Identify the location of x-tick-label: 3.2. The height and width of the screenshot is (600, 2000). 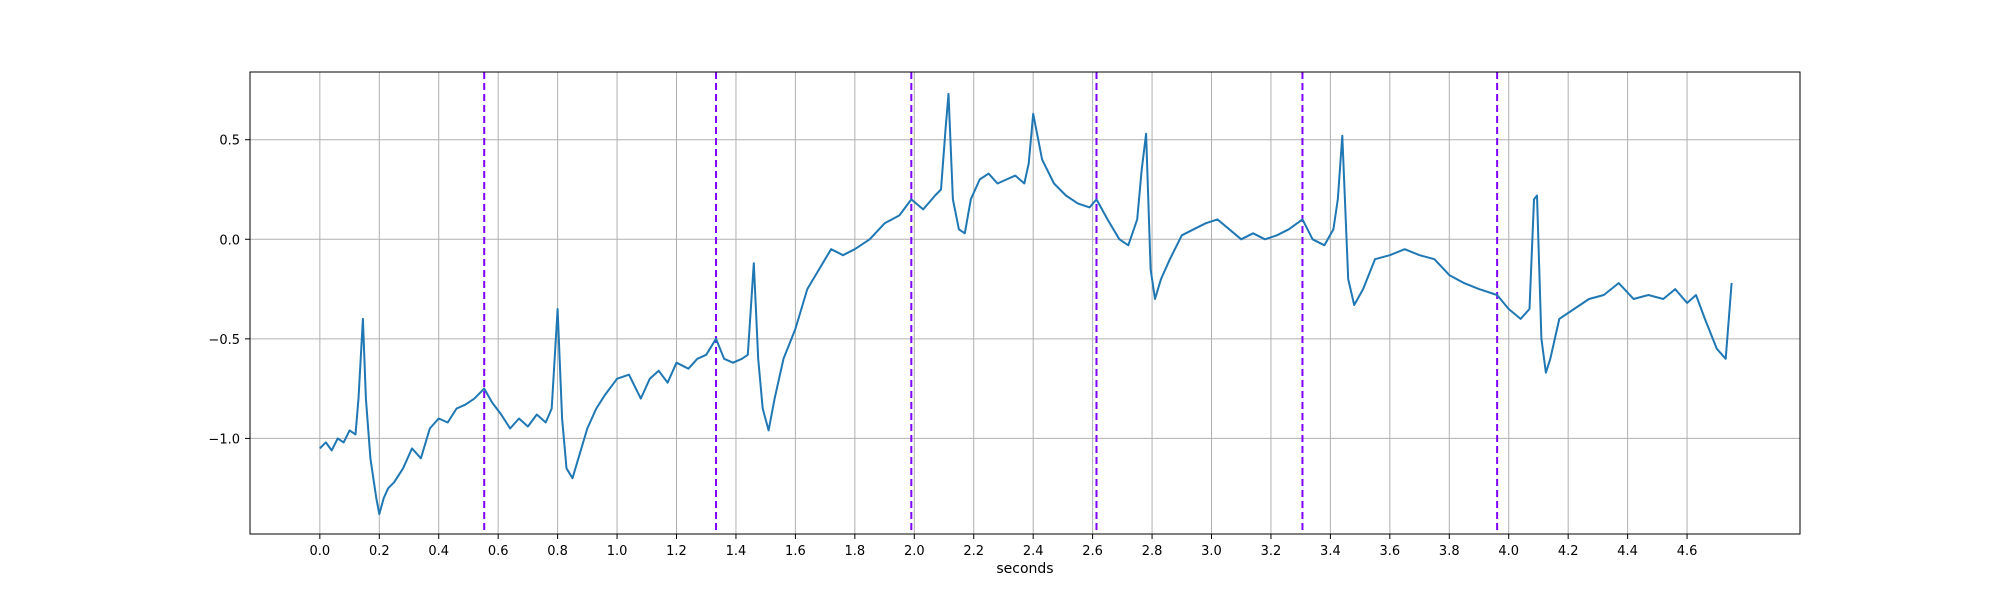
(1271, 551).